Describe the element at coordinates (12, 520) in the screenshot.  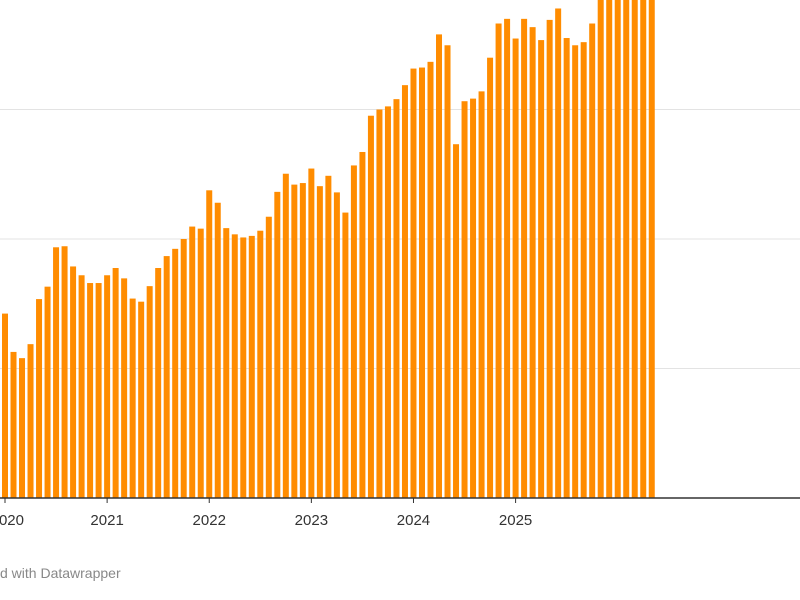
I see `tick-label-2020-01: 020` at that location.